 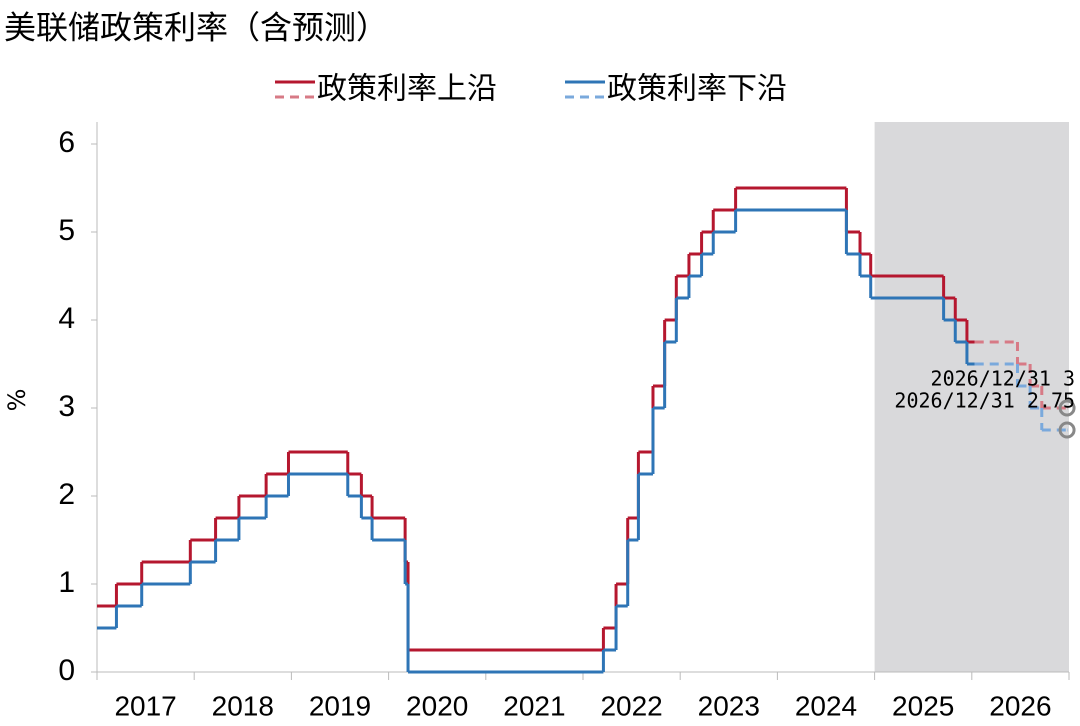 I want to click on x-tick-label: 2022, so click(x=631, y=705).